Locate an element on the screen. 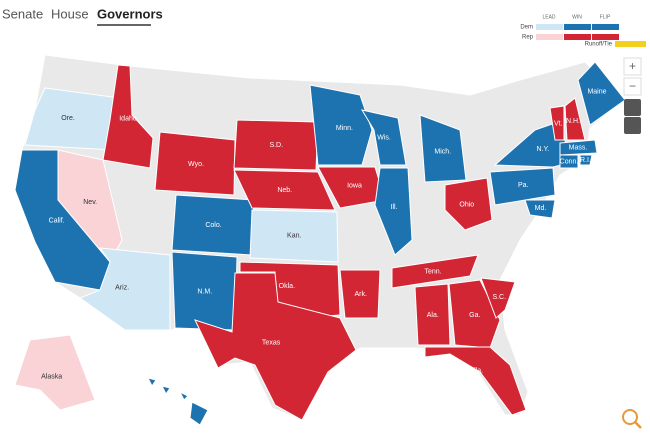  state-label: Colo. is located at coordinates (213, 225).